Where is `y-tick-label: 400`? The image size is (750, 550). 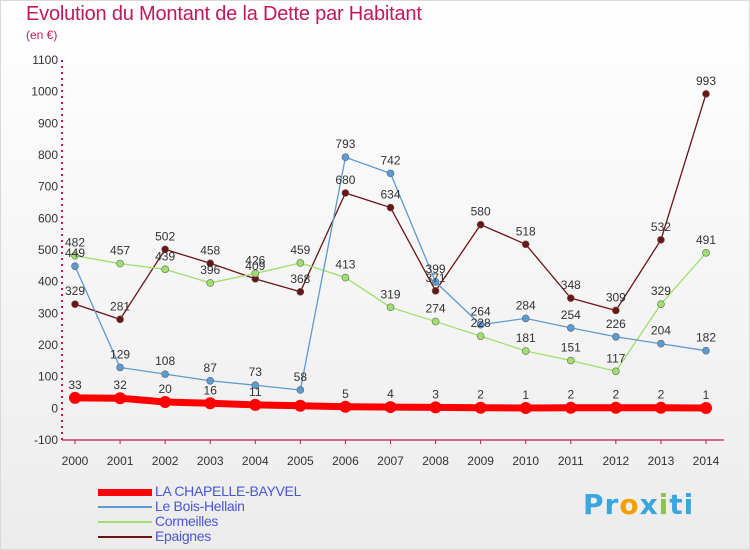
y-tick-label: 400 is located at coordinates (48, 282).